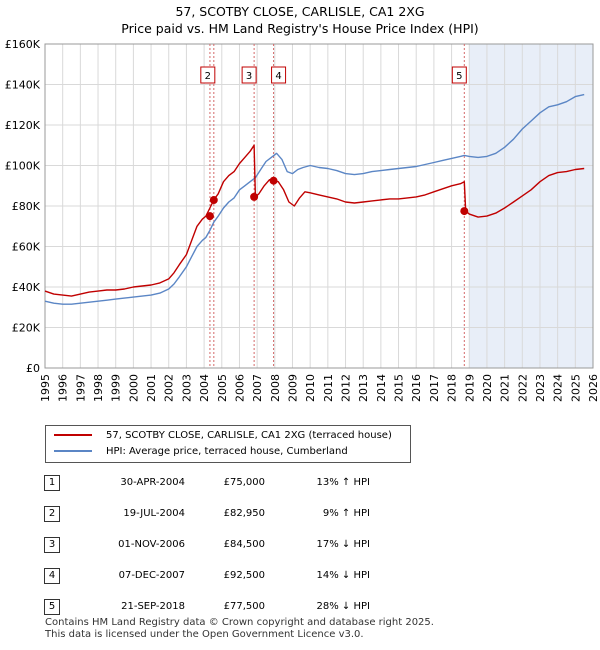 This screenshot has width=600, height=650. What do you see at coordinates (487, 388) in the screenshot?
I see `x-tick-label: 2020` at bounding box center [487, 388].